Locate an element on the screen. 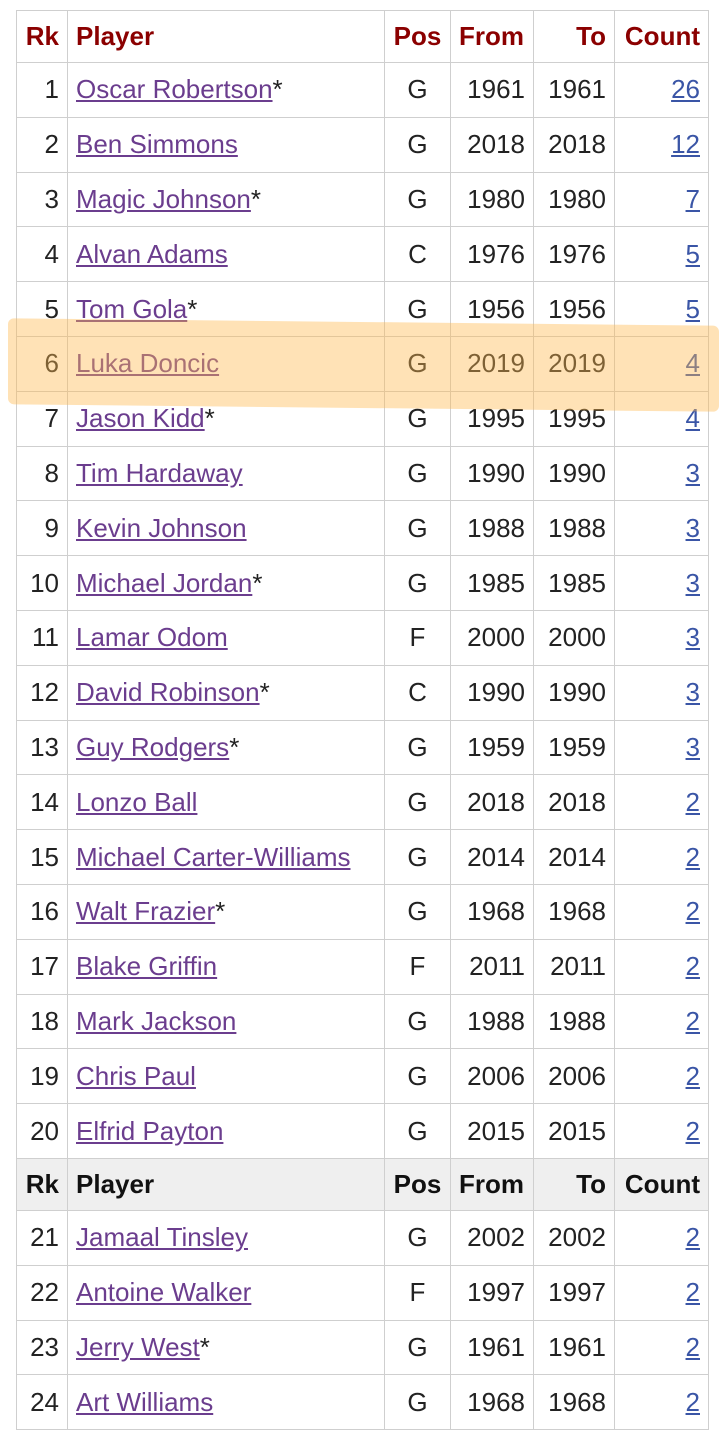 This screenshot has height=1436, width=719. player-link: David Robinson is located at coordinates (168, 692).